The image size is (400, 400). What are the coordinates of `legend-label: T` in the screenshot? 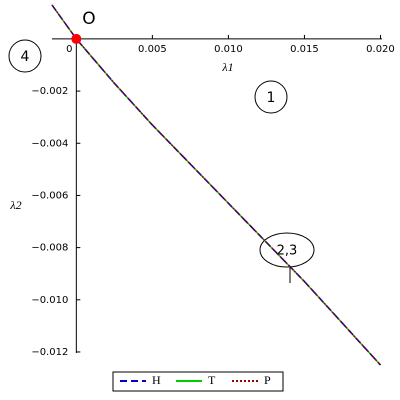 It's located at (212, 380).